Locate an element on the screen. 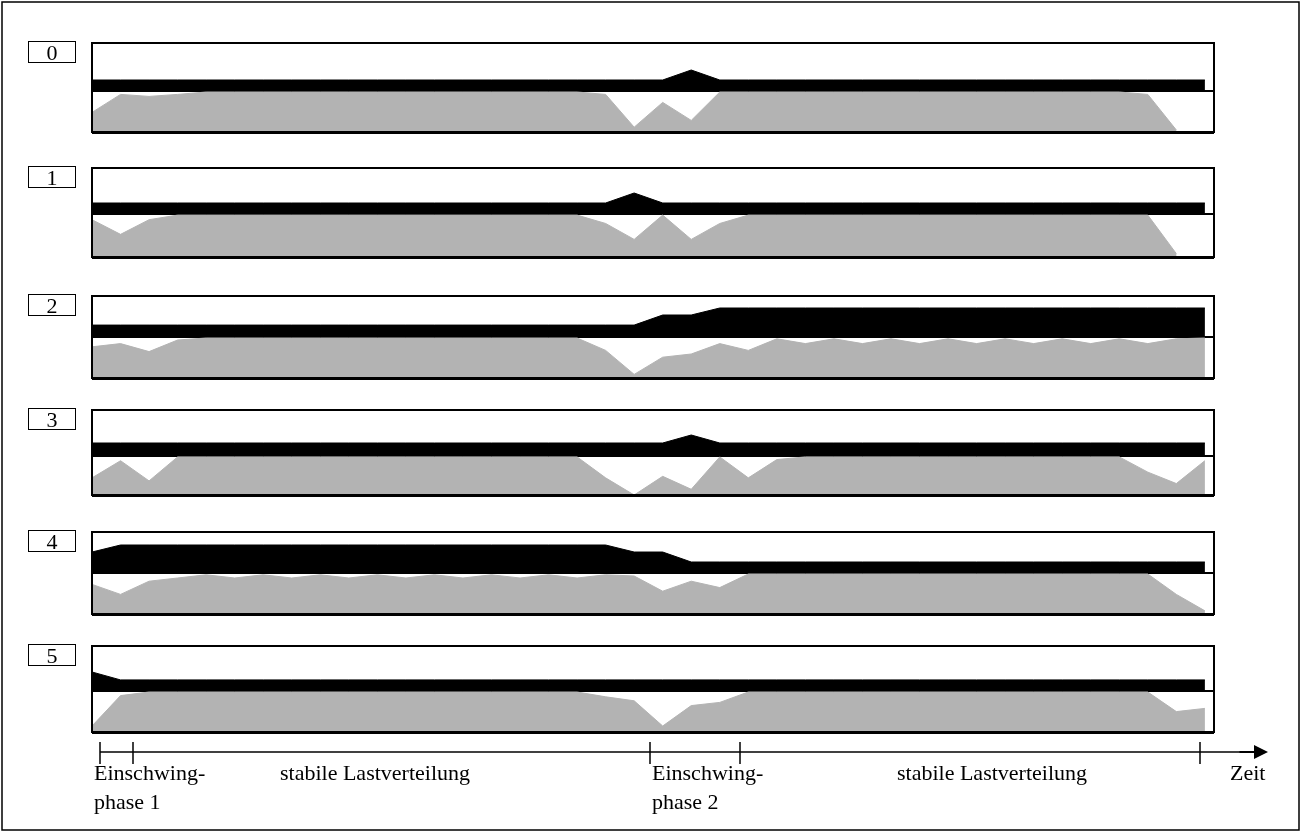 This screenshot has height=832, width=1301. text: Zeit is located at coordinates (1248, 772).